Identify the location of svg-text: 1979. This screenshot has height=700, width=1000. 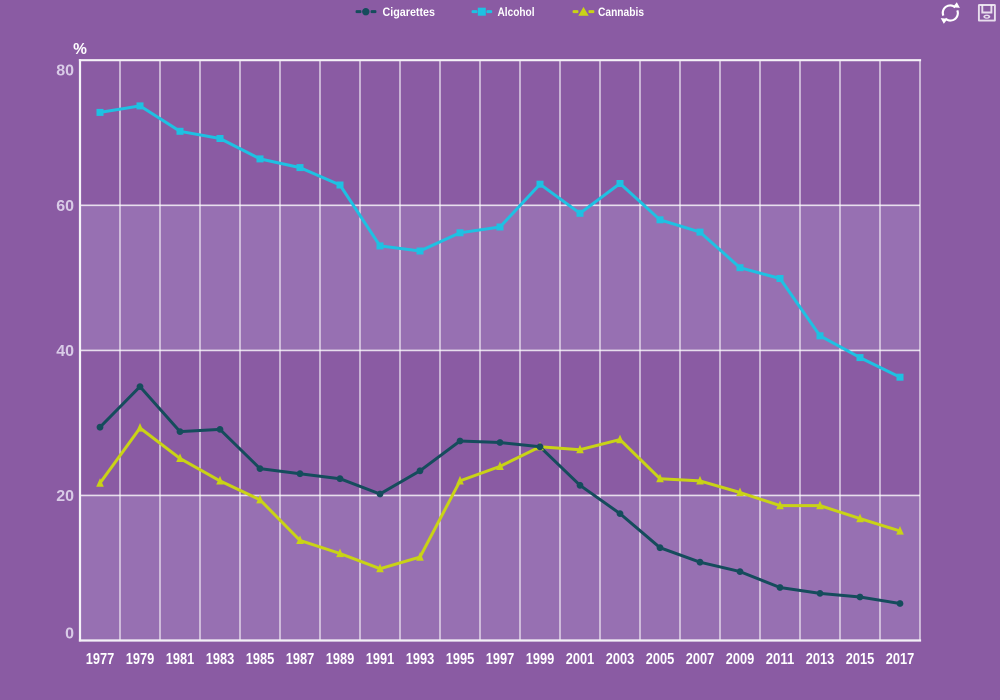
(140, 659).